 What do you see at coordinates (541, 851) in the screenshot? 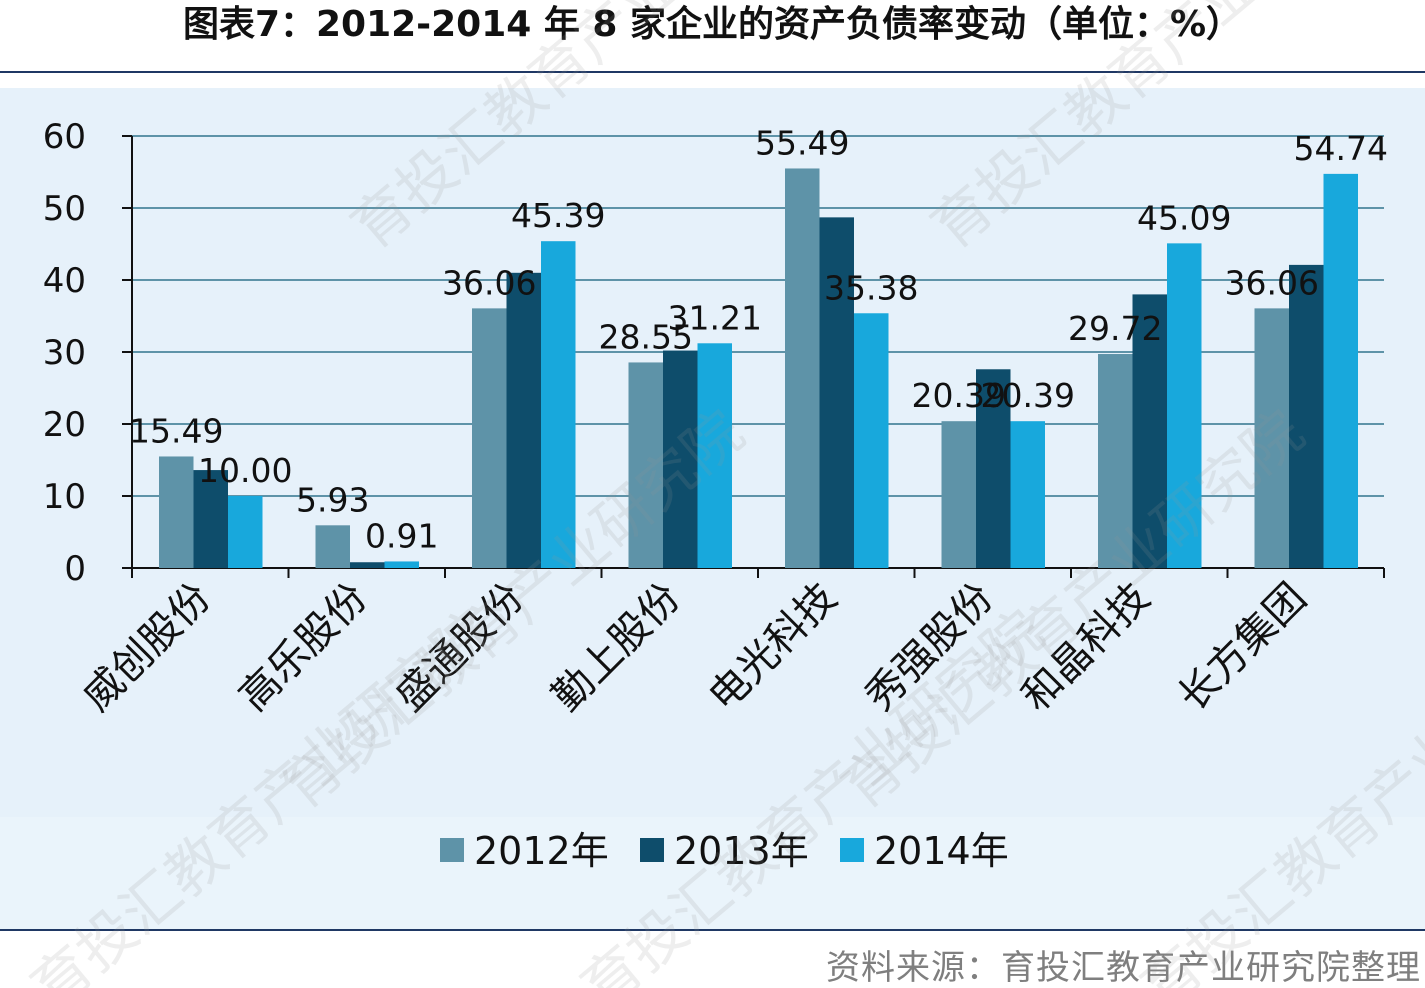
I see `legend-label: 2012年` at bounding box center [541, 851].